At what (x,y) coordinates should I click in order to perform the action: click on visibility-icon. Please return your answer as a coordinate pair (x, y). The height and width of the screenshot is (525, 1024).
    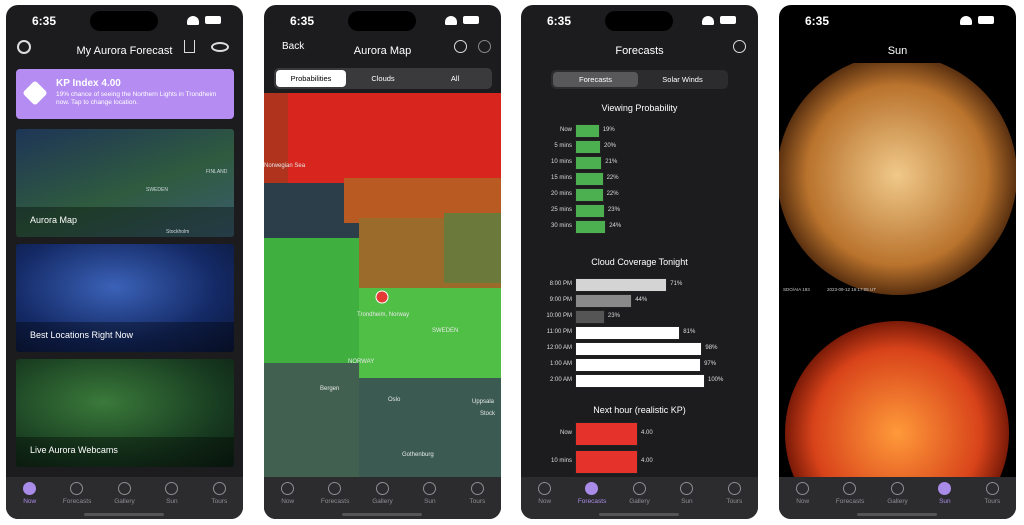
    Looking at the image, I should click on (220, 47).